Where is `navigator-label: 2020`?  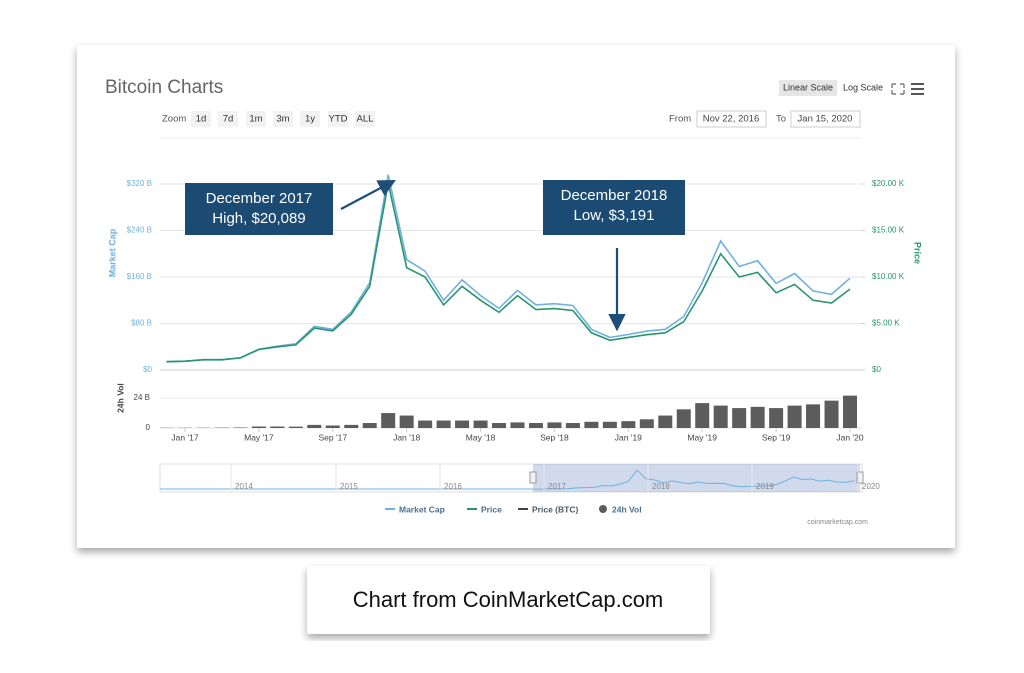 navigator-label: 2020 is located at coordinates (871, 486).